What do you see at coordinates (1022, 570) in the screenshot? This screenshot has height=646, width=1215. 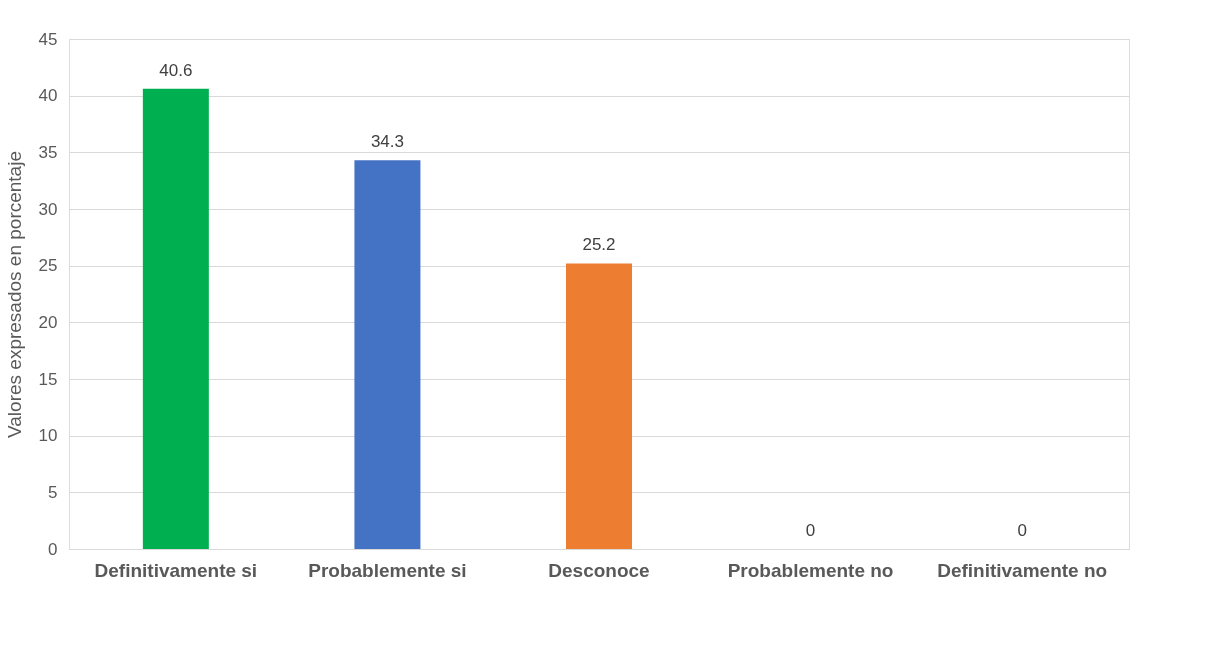 I see `x-tick-label: Definitivamente no` at bounding box center [1022, 570].